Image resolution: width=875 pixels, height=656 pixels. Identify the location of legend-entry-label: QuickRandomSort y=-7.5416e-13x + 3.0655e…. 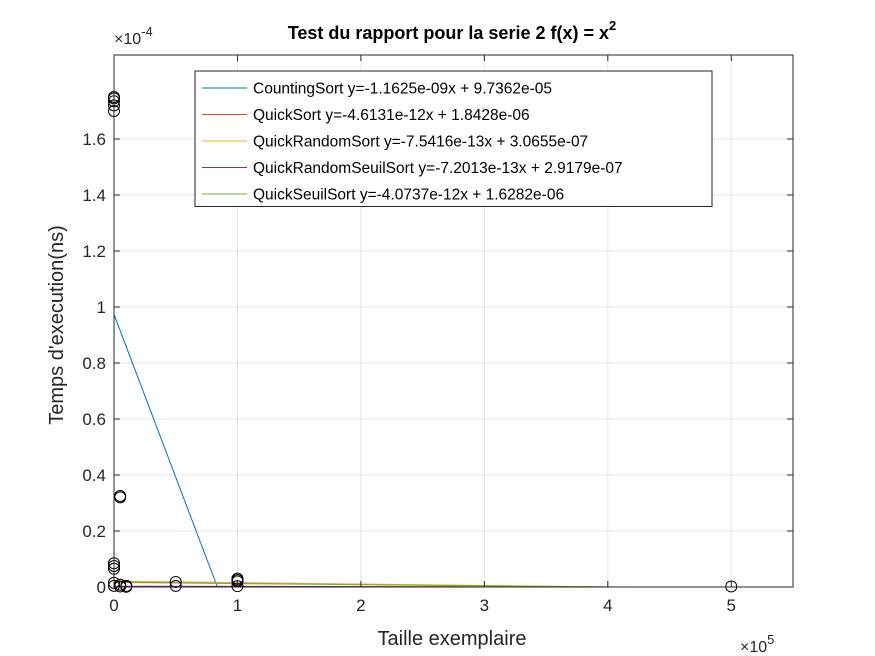
(420, 142).